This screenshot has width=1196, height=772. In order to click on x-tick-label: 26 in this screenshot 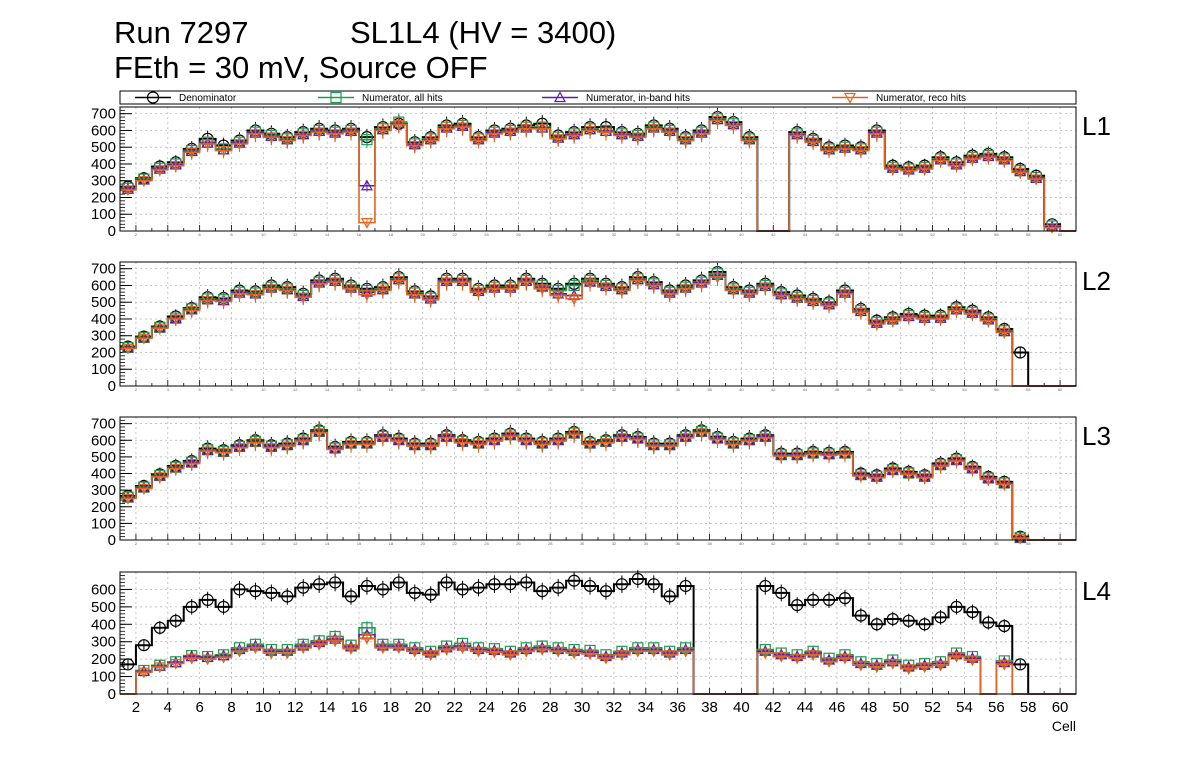, I will do `click(518, 389)`.